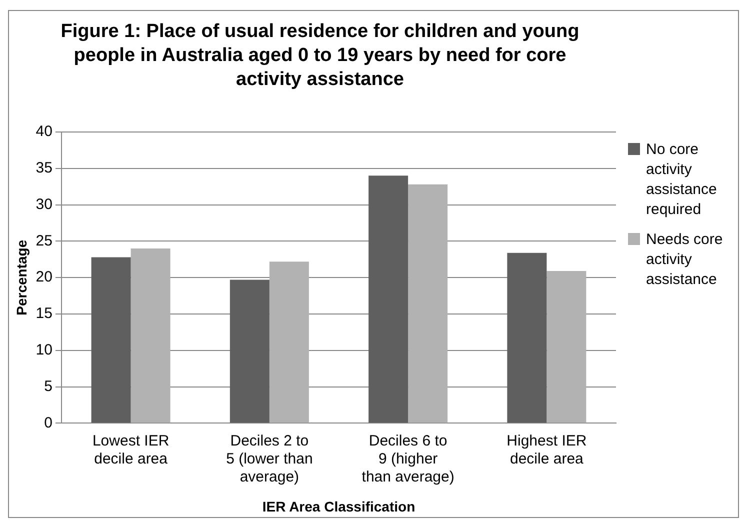 This screenshot has width=749, height=527. I want to click on y-tick-label: 10, so click(44, 350).